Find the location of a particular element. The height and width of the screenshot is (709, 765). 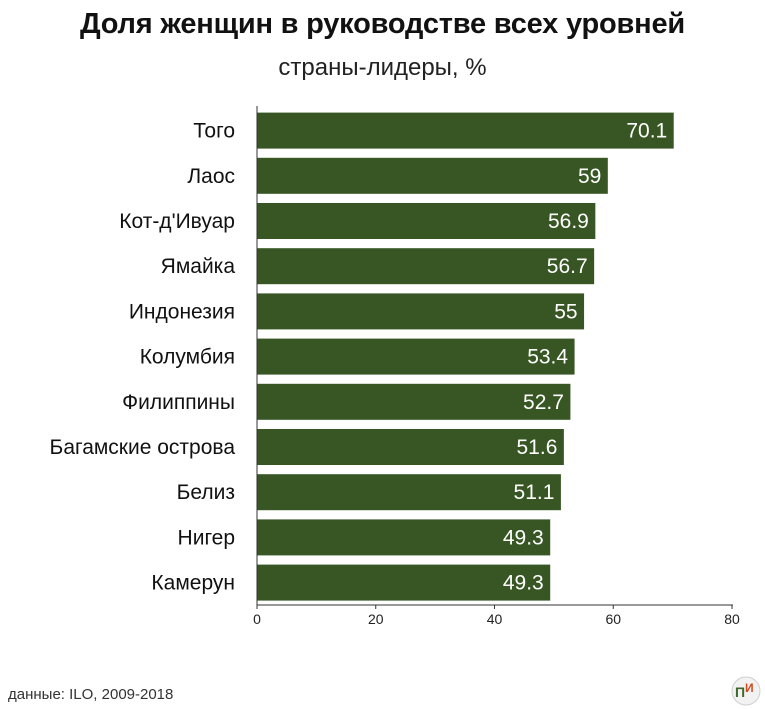

bar-value-label: 56.7 is located at coordinates (567, 266).